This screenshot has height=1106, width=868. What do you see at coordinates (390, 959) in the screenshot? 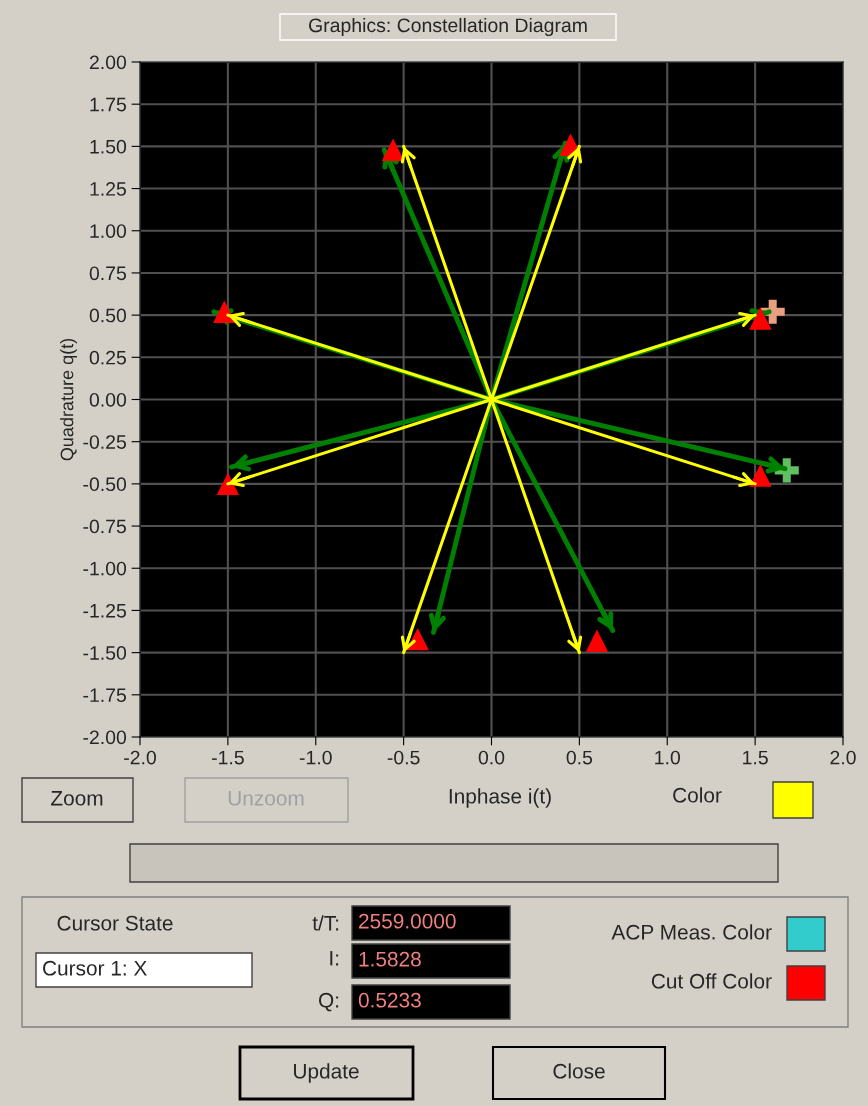
I see `text: 1.5828` at bounding box center [390, 959].